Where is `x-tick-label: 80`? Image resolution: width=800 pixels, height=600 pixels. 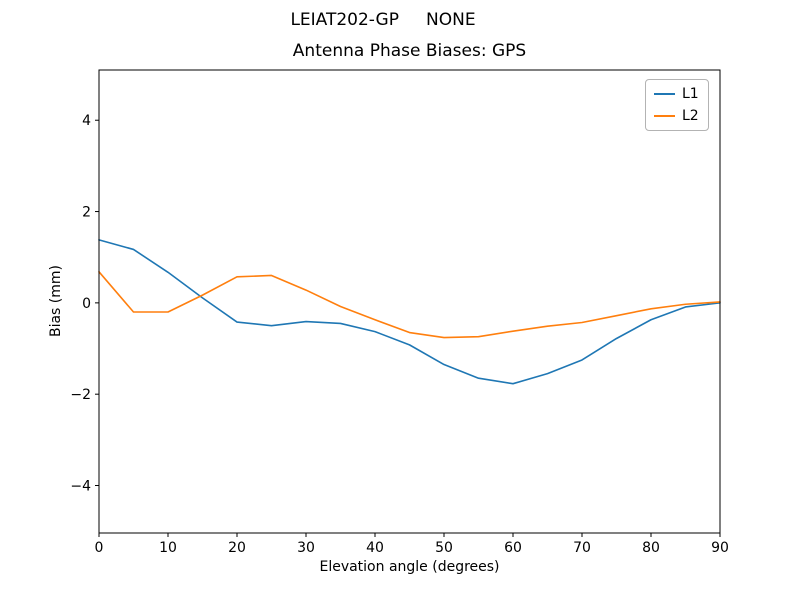
x-tick-label: 80 is located at coordinates (651, 548).